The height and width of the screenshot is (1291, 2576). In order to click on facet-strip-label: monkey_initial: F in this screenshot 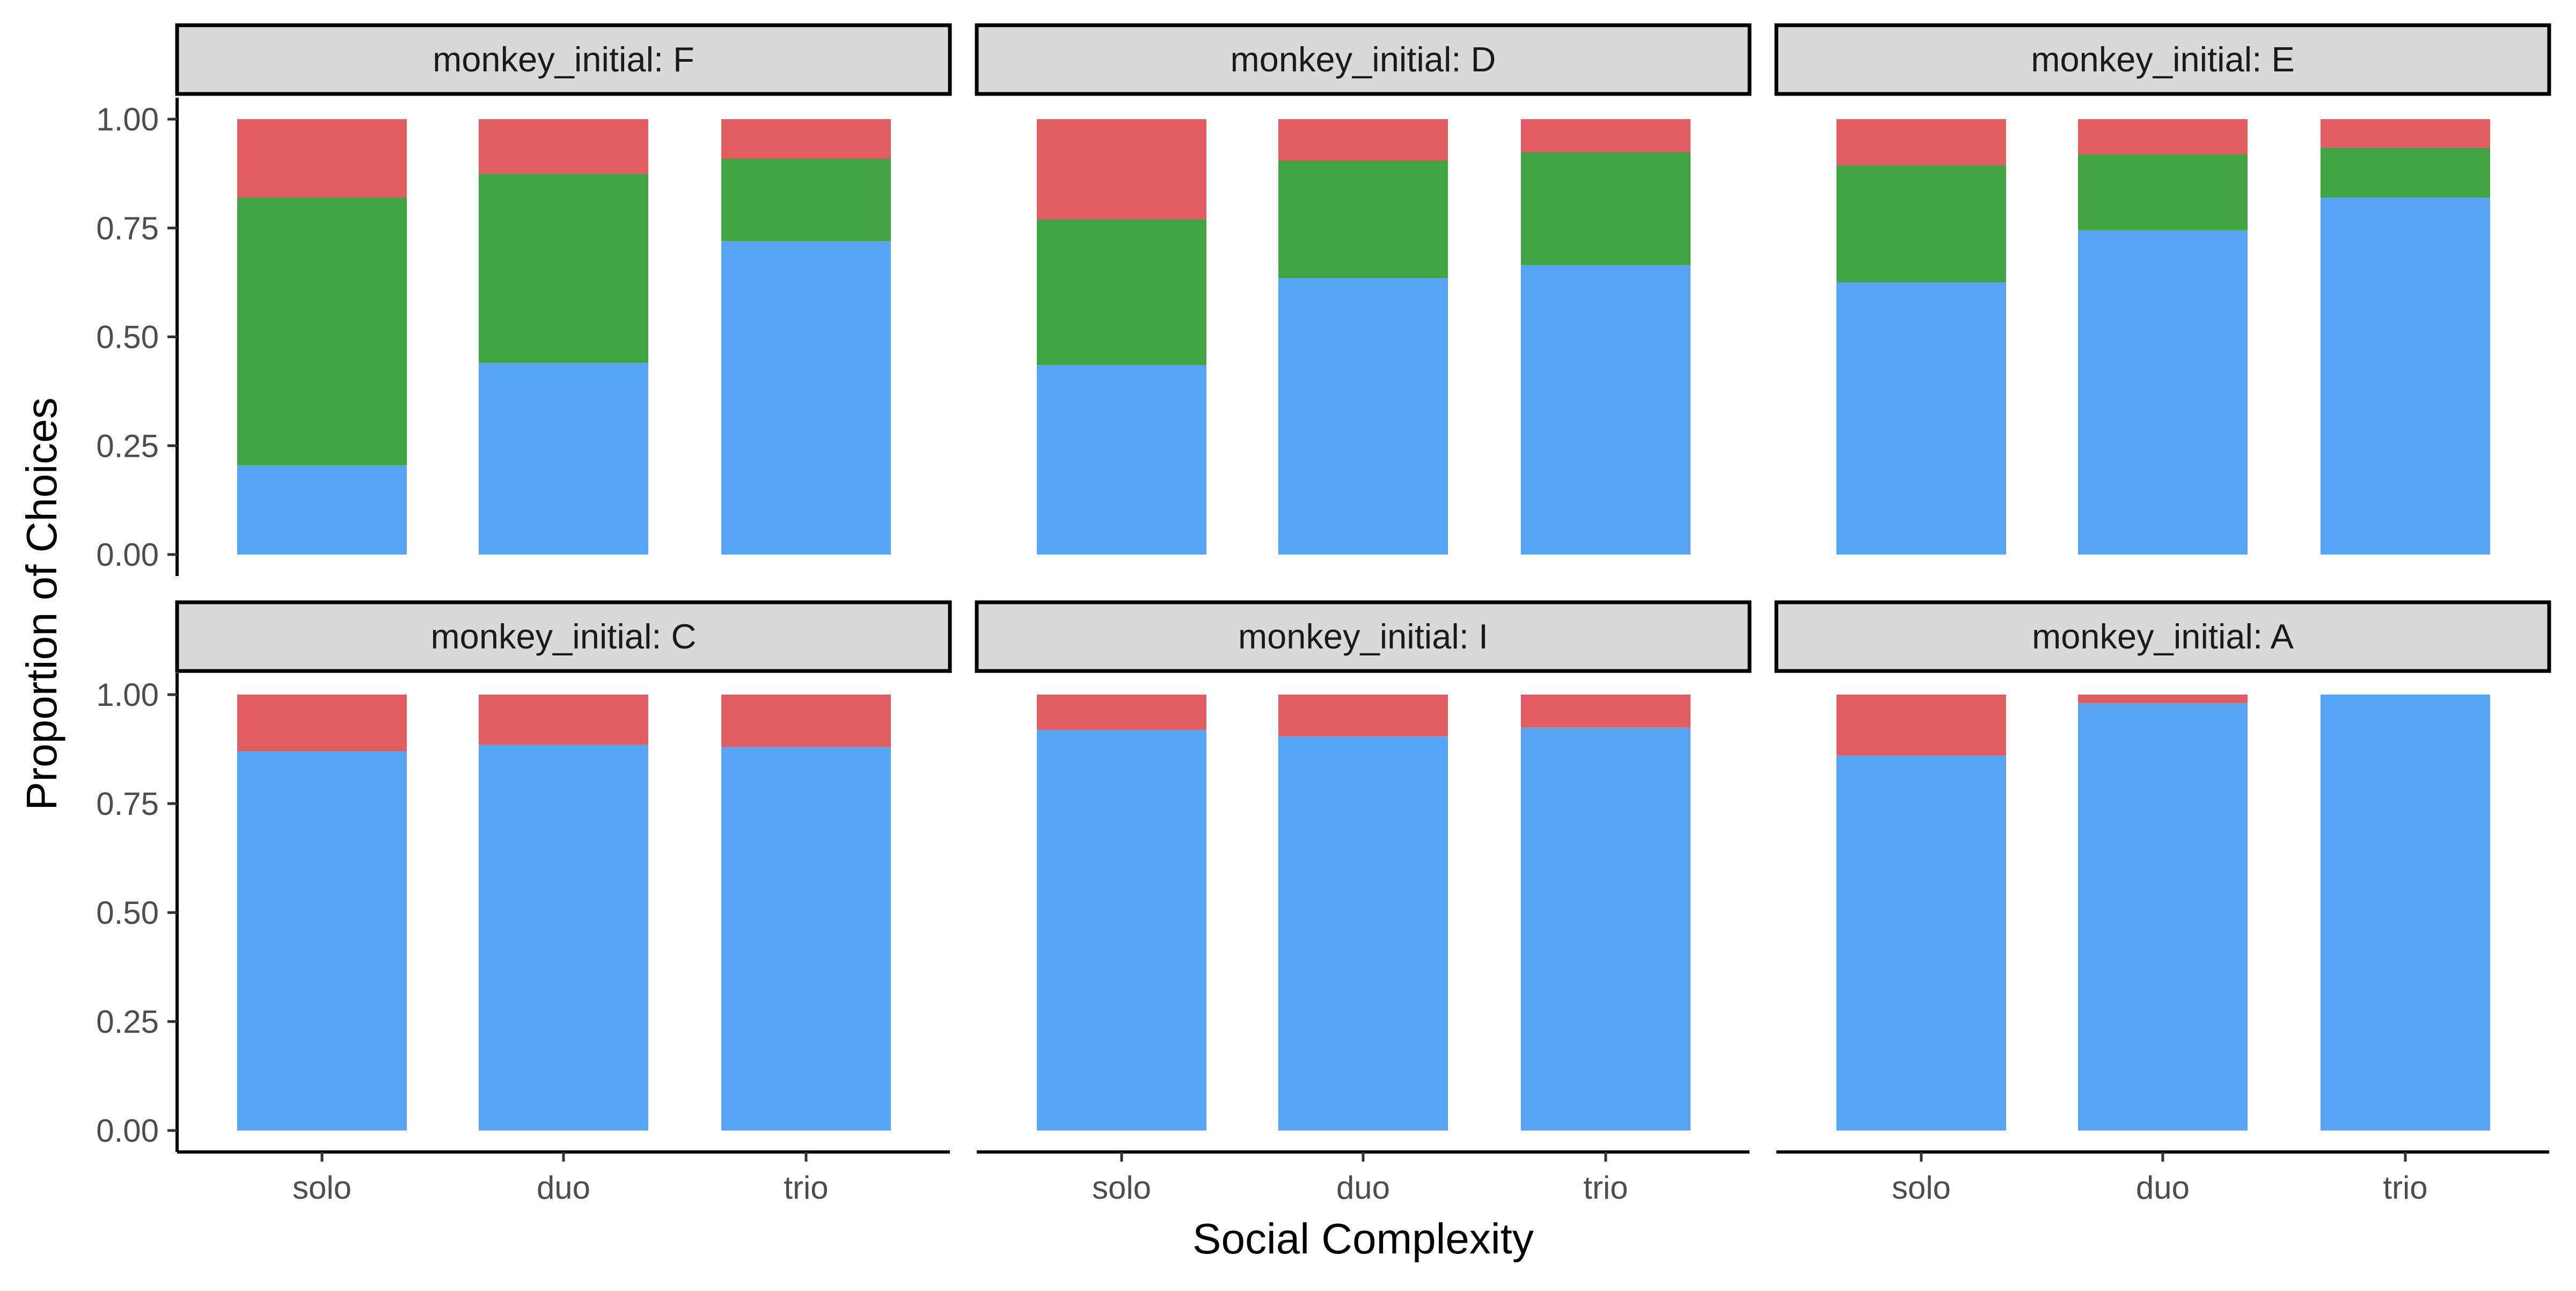, I will do `click(563, 59)`.